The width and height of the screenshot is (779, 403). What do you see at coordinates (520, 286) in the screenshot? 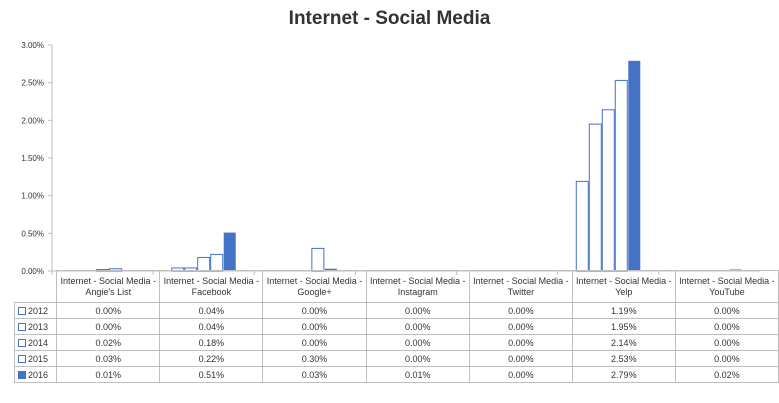
I see `category-label: Internet - Social Media - Twitter` at bounding box center [520, 286].